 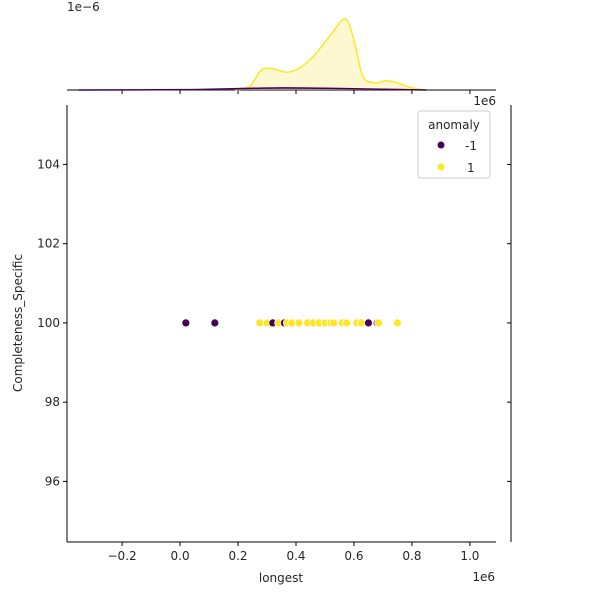 What do you see at coordinates (252, 89) in the screenshot?
I see `kde-line-neg1` at bounding box center [252, 89].